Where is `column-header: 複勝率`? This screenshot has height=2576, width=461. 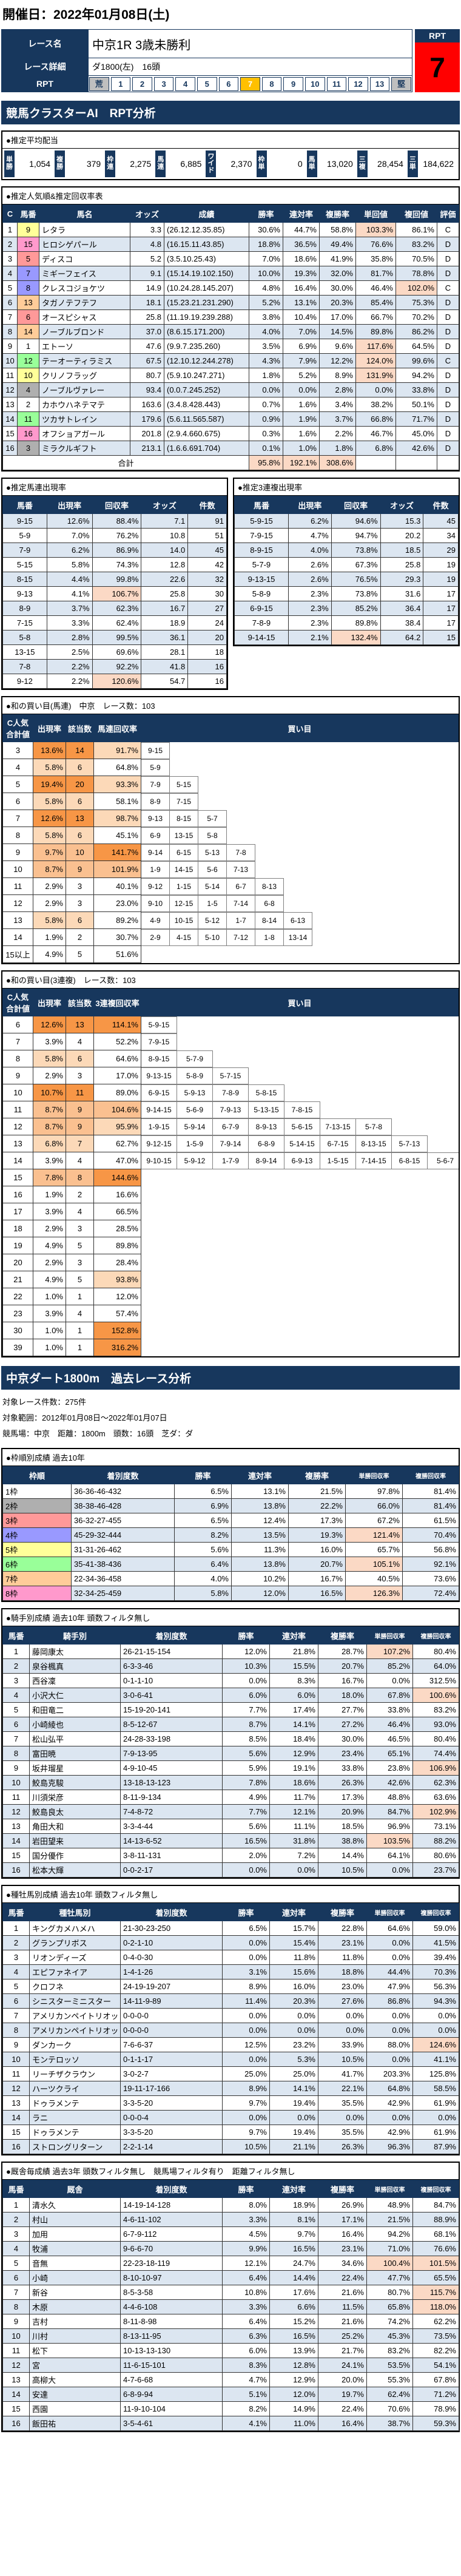
column-header: 複勝率 is located at coordinates (337, 214).